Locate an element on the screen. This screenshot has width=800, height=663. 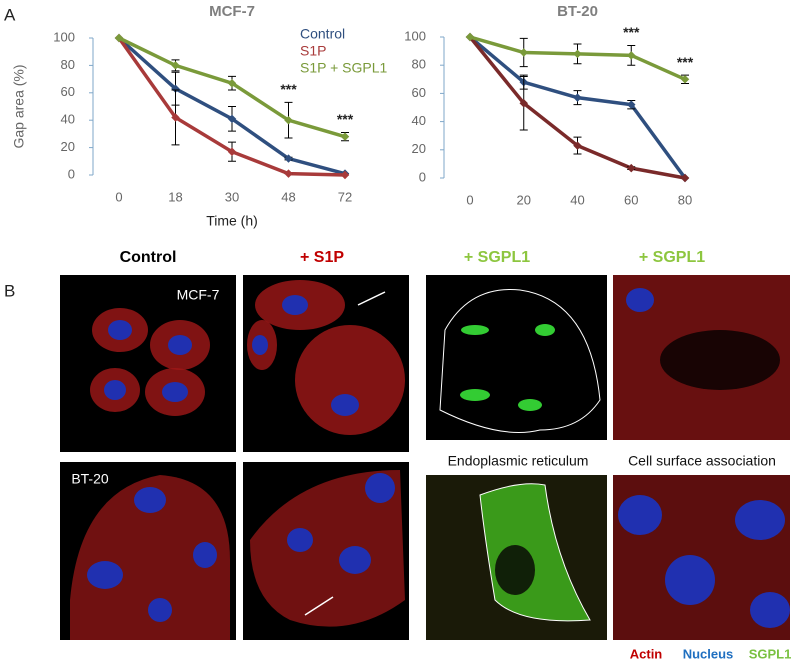
legend-entry: S1P + SGPL1 is located at coordinates (344, 68).